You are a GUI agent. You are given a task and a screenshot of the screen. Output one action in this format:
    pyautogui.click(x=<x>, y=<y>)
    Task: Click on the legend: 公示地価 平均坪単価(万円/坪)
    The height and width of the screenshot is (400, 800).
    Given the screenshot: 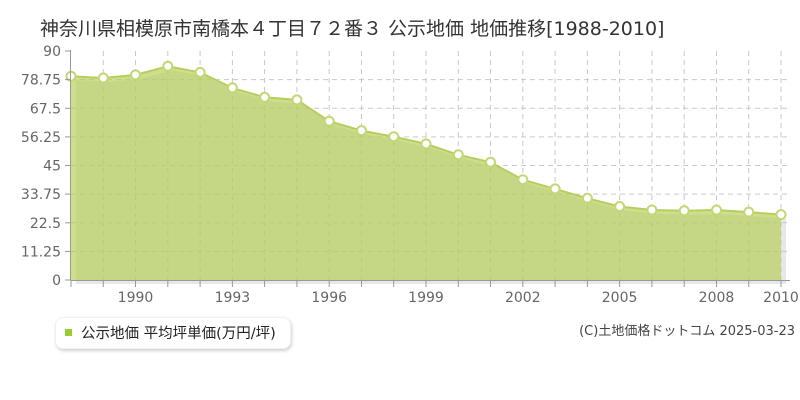 What is the action you would take?
    pyautogui.click(x=173, y=333)
    